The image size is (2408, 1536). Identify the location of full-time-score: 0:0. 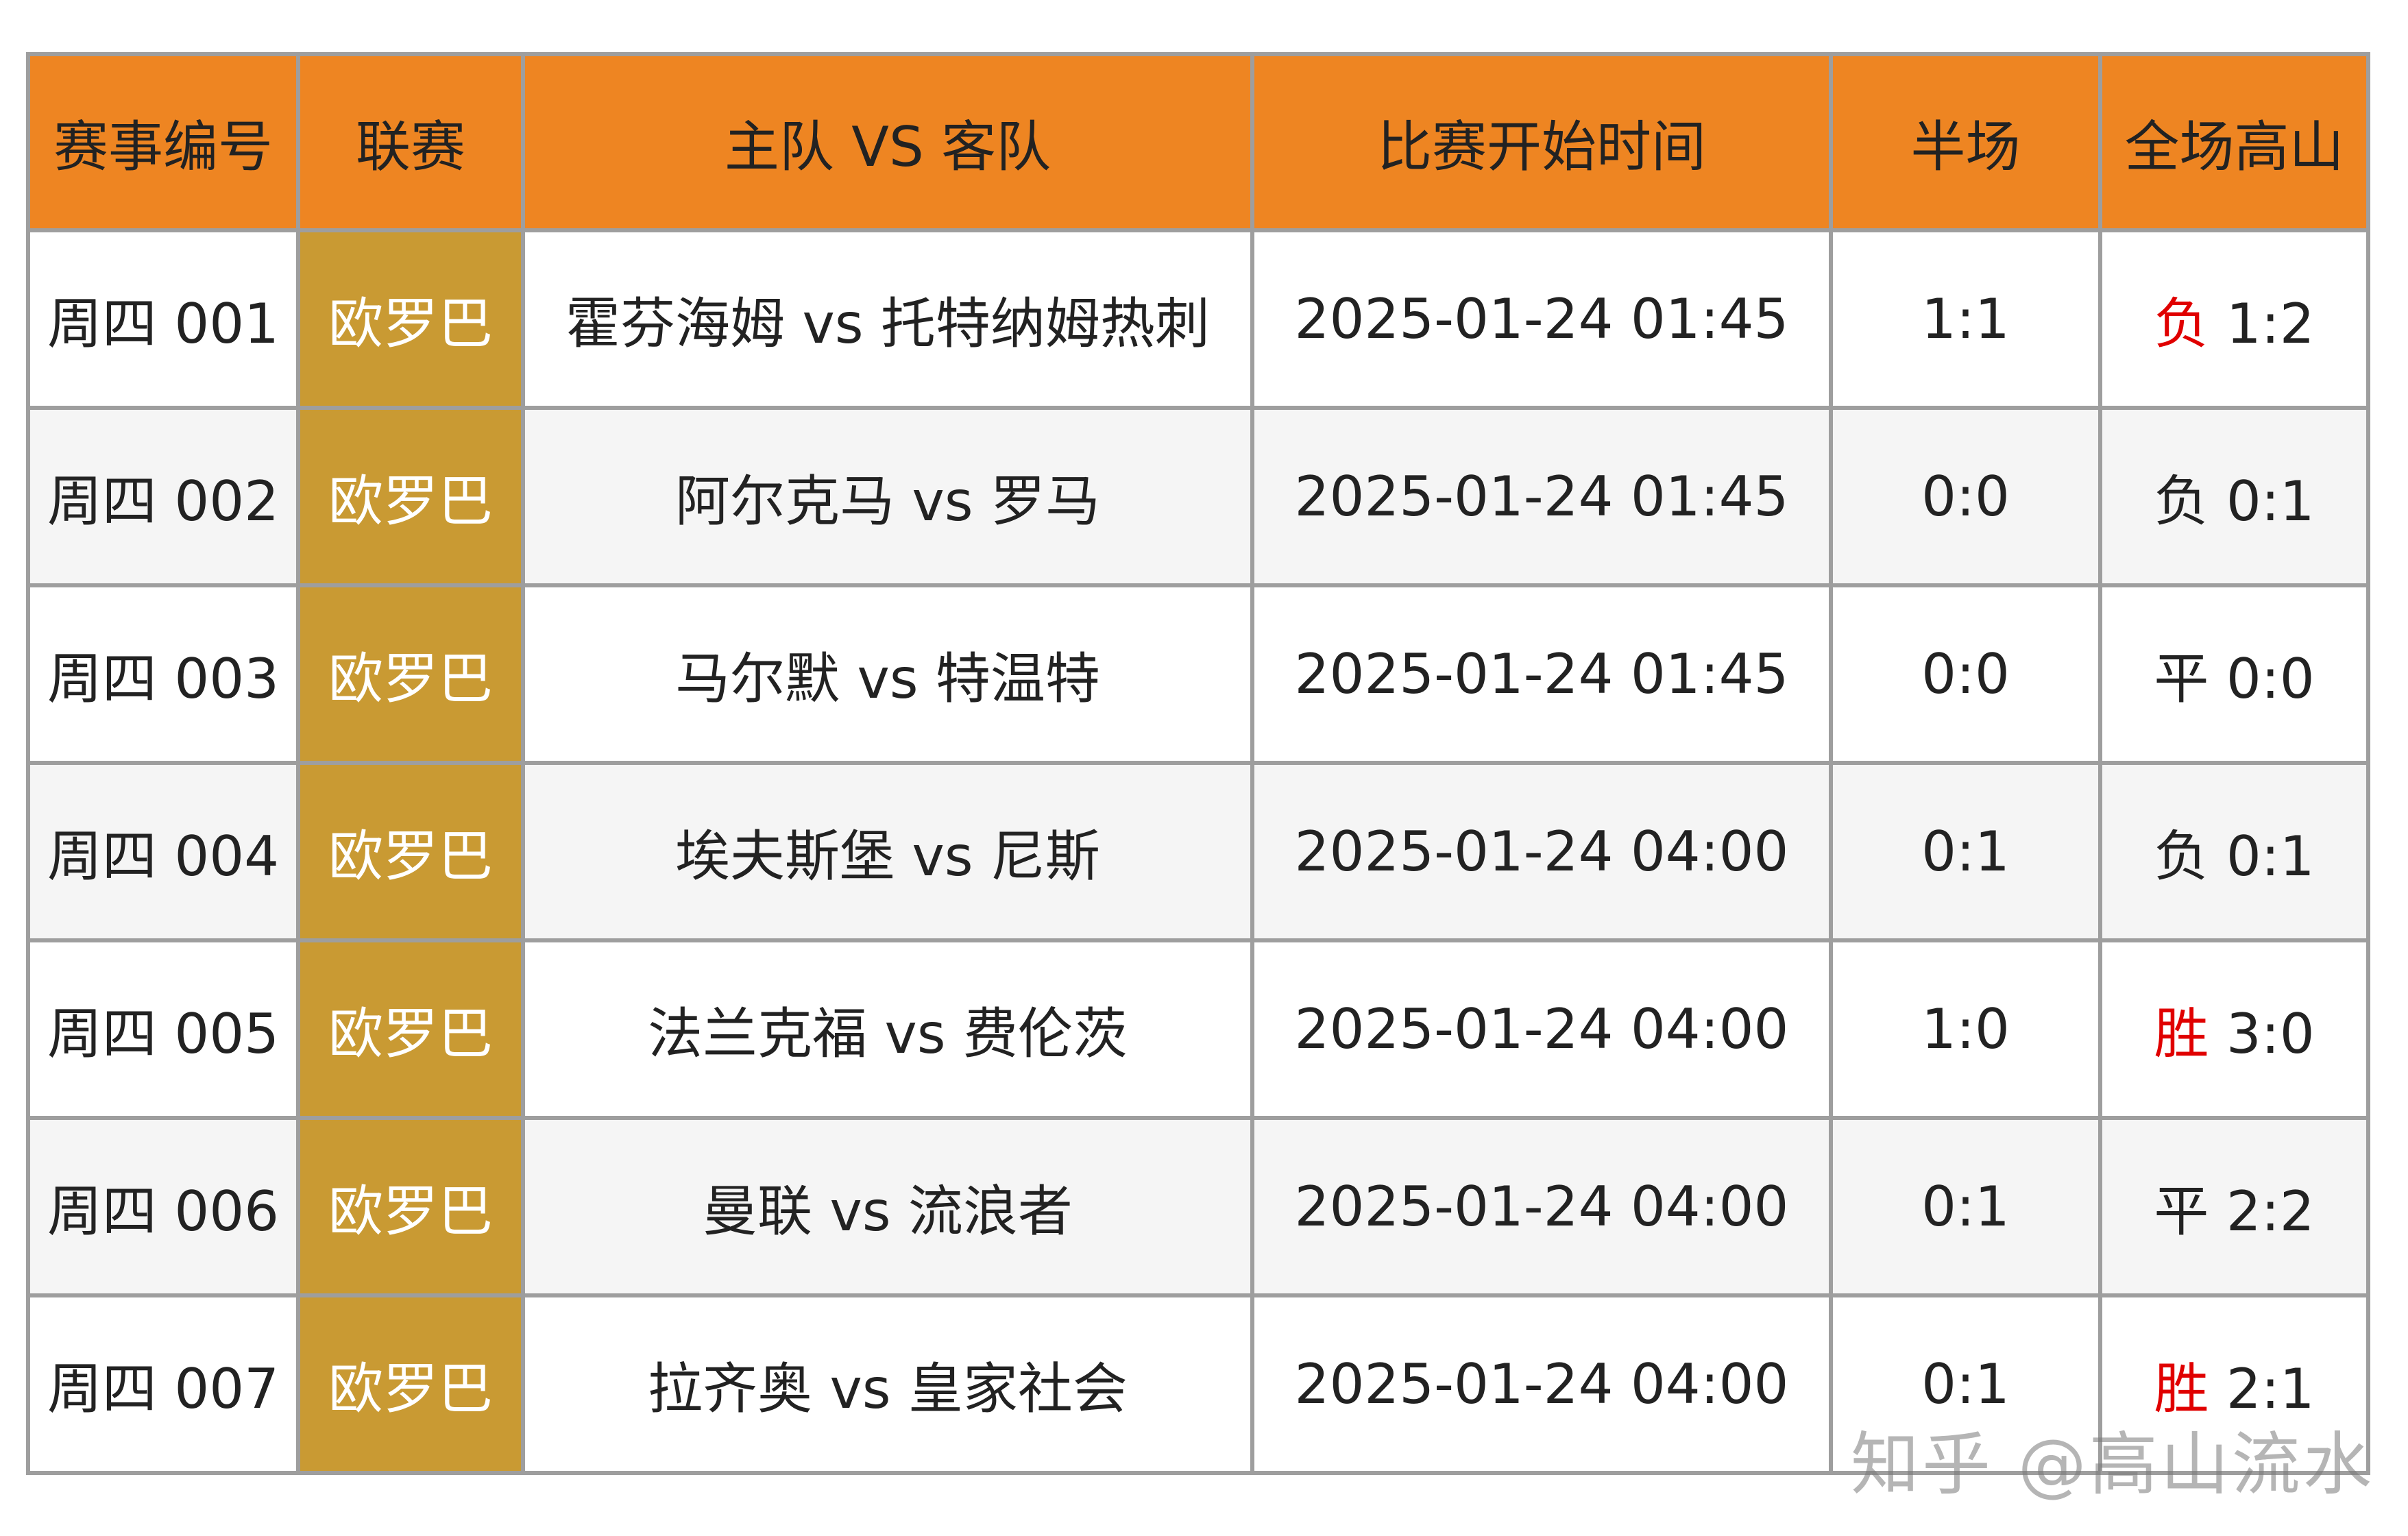
(2270, 678).